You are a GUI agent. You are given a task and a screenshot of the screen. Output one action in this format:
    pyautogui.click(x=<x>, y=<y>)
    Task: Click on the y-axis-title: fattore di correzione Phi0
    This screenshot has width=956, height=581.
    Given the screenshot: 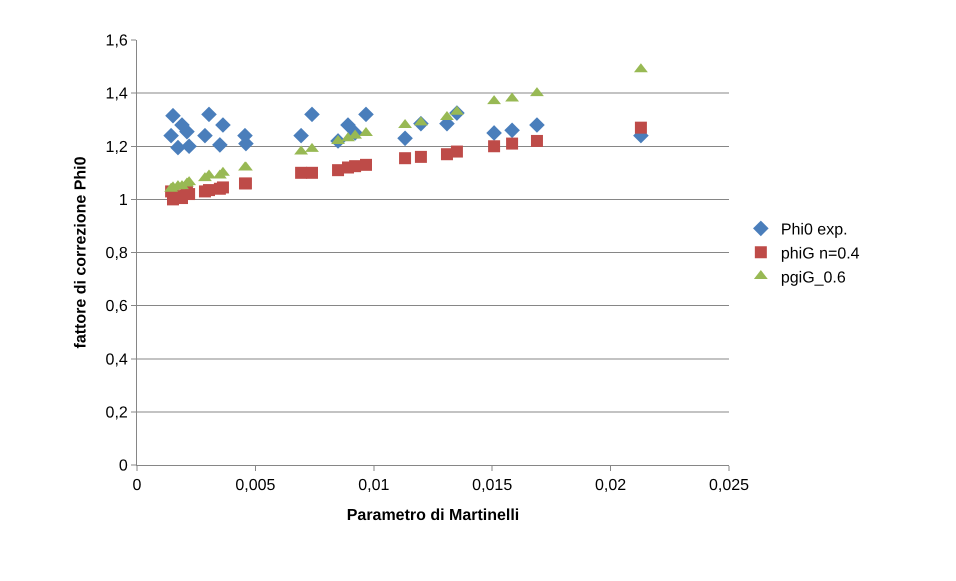 What is the action you would take?
    pyautogui.click(x=81, y=252)
    